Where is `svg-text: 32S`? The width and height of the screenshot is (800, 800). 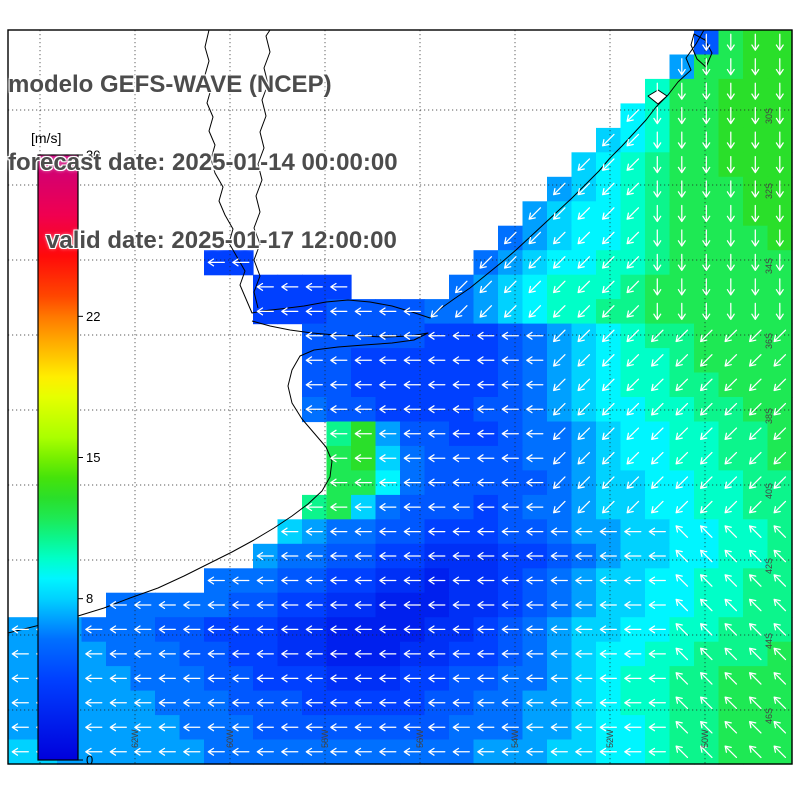
svg-text: 32S is located at coordinates (769, 191).